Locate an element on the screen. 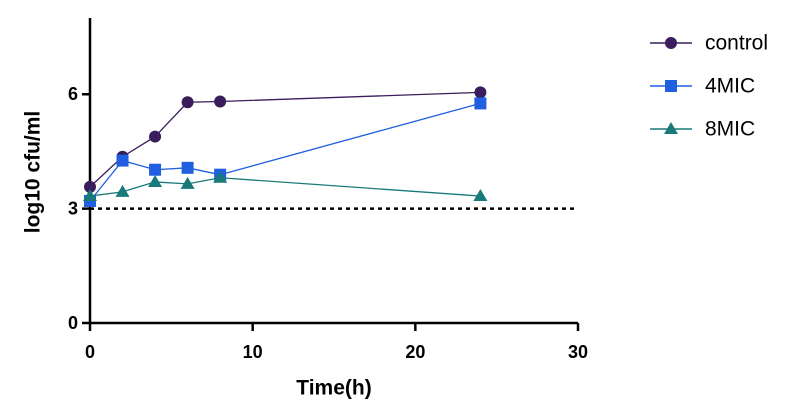 The image size is (802, 420). y-tick-label: 3 is located at coordinates (73, 208).